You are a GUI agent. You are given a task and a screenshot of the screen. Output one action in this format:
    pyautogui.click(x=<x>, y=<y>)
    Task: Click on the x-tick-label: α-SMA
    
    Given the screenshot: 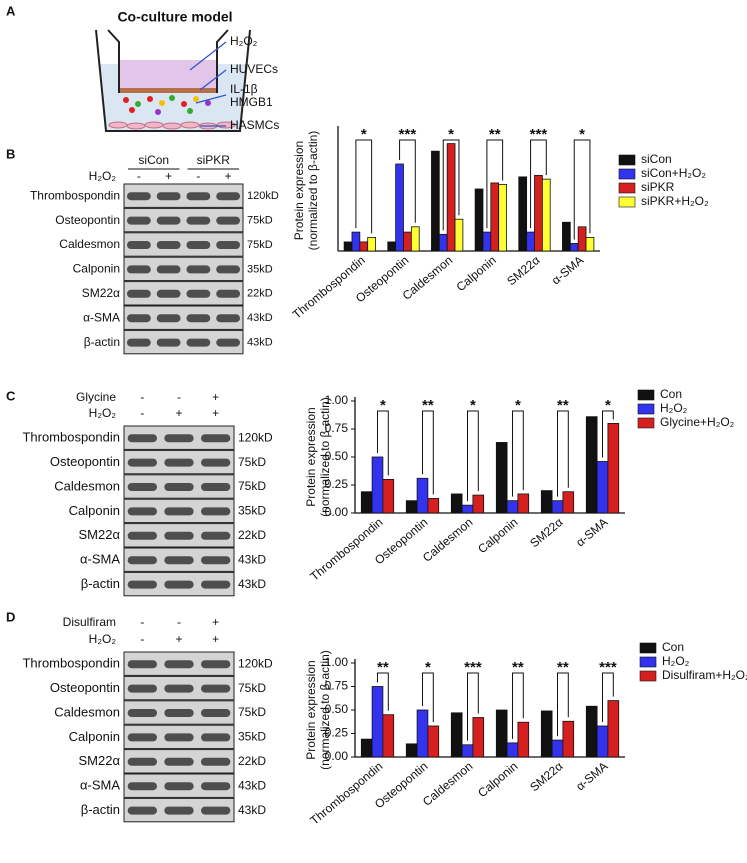 What is the action you would take?
    pyautogui.click(x=591, y=532)
    